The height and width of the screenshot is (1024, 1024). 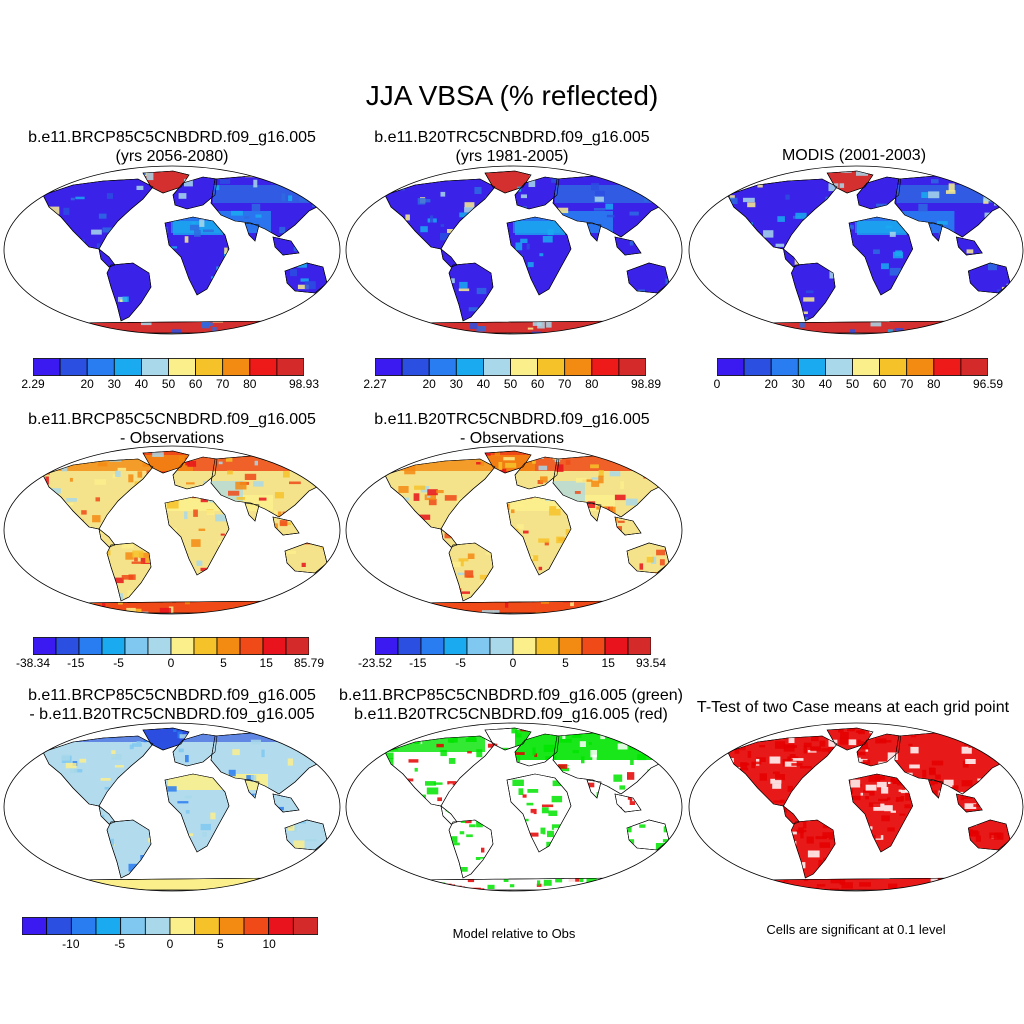 I want to click on panel-title-line1: b.e11.BRCP85C5CNBDRD.f09_g16.005 (green), so click(x=511, y=695).